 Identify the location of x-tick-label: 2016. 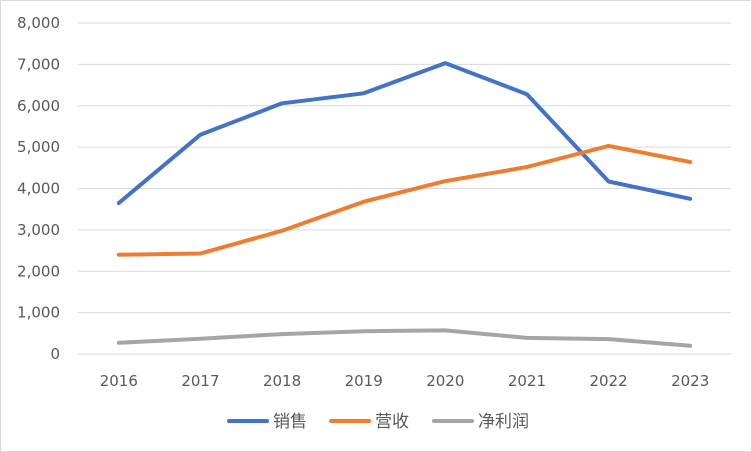
(119, 381).